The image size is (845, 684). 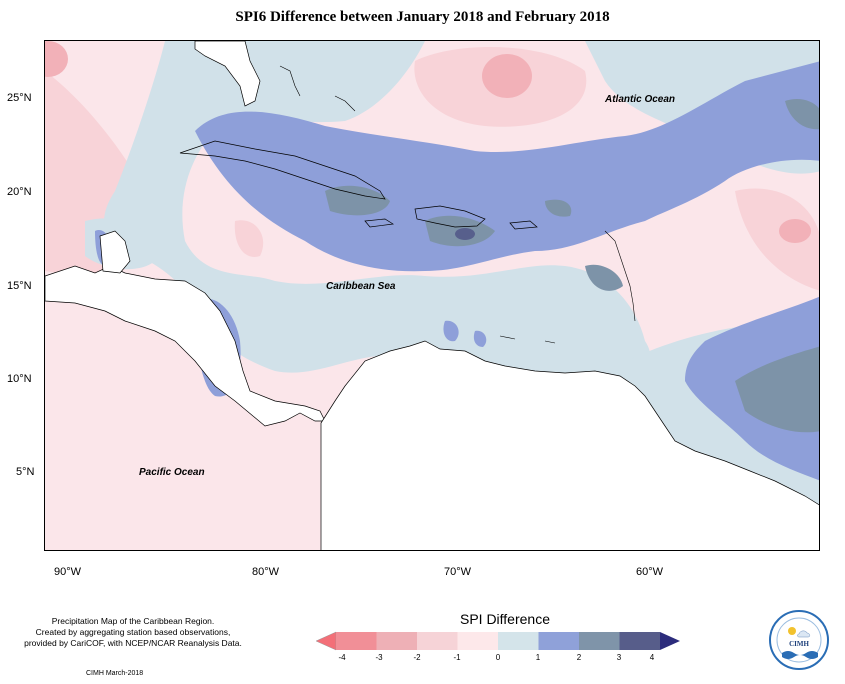 I want to click on legend-tick-9: 4, so click(x=652, y=657).